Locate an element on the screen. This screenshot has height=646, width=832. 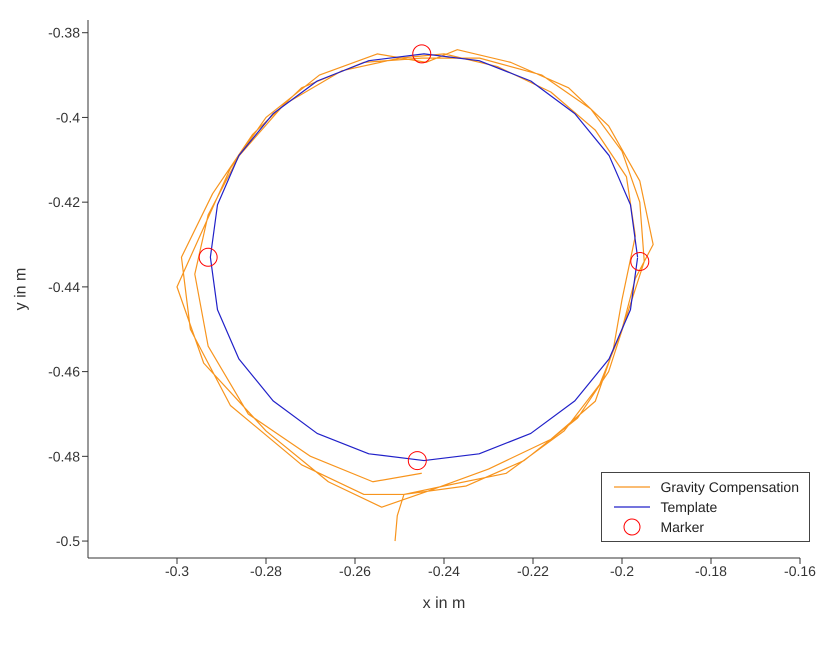
x-tick-label: -0.22 is located at coordinates (533, 570).